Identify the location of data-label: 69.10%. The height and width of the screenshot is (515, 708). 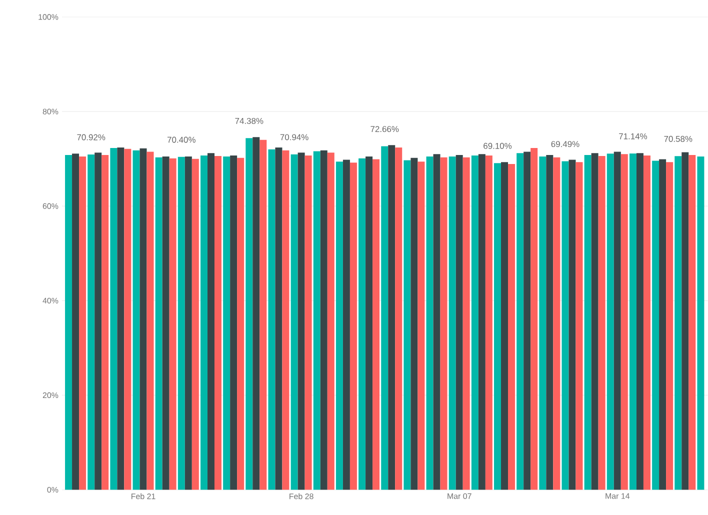
(498, 146).